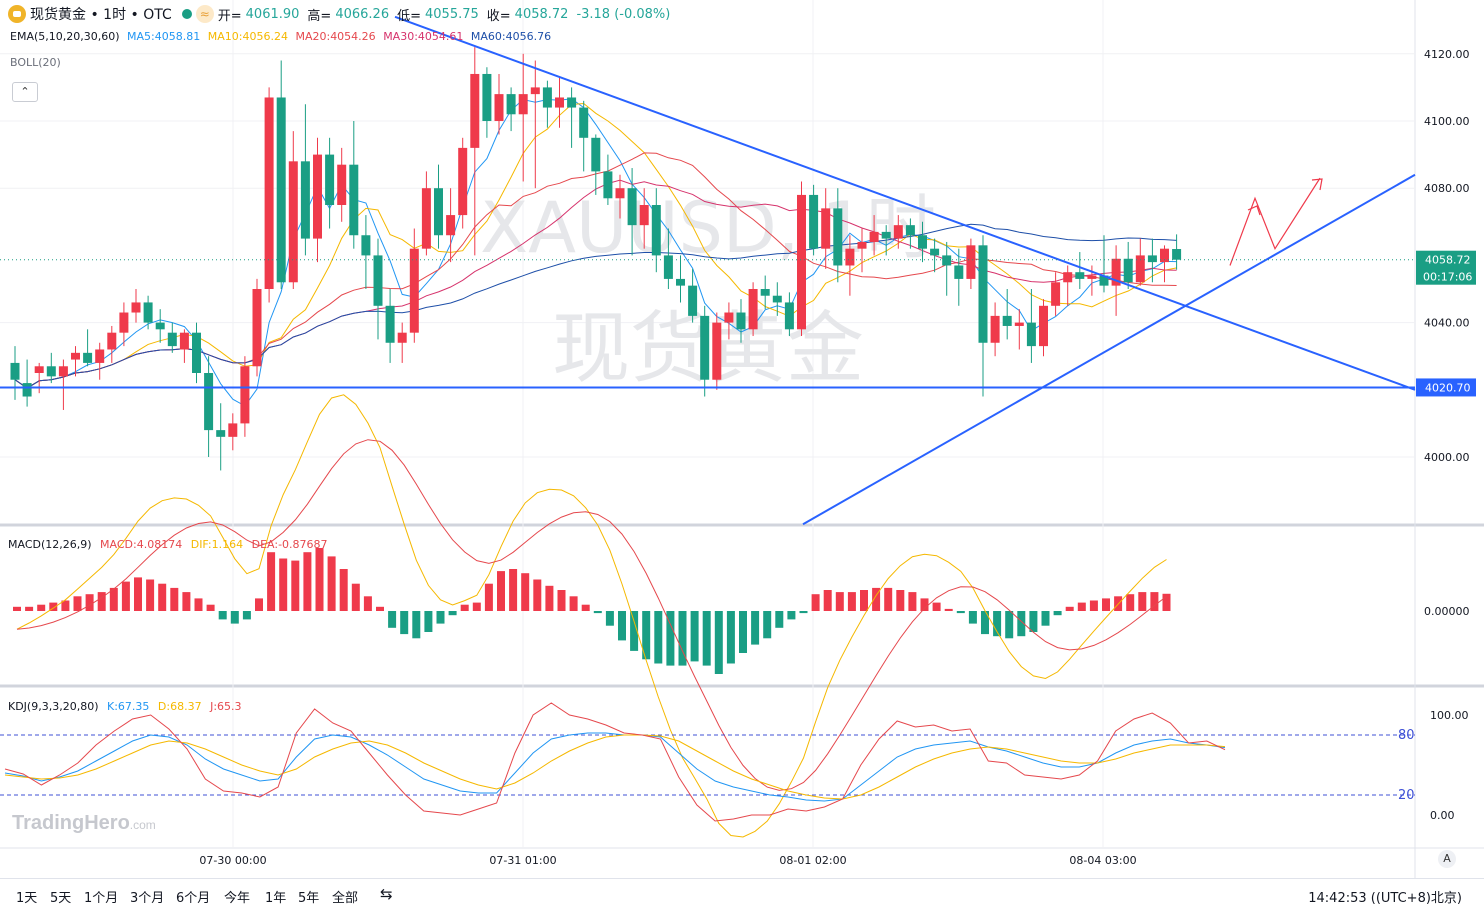 This screenshot has height=920, width=1484. I want to click on timeframe-all: 全部, so click(345, 898).